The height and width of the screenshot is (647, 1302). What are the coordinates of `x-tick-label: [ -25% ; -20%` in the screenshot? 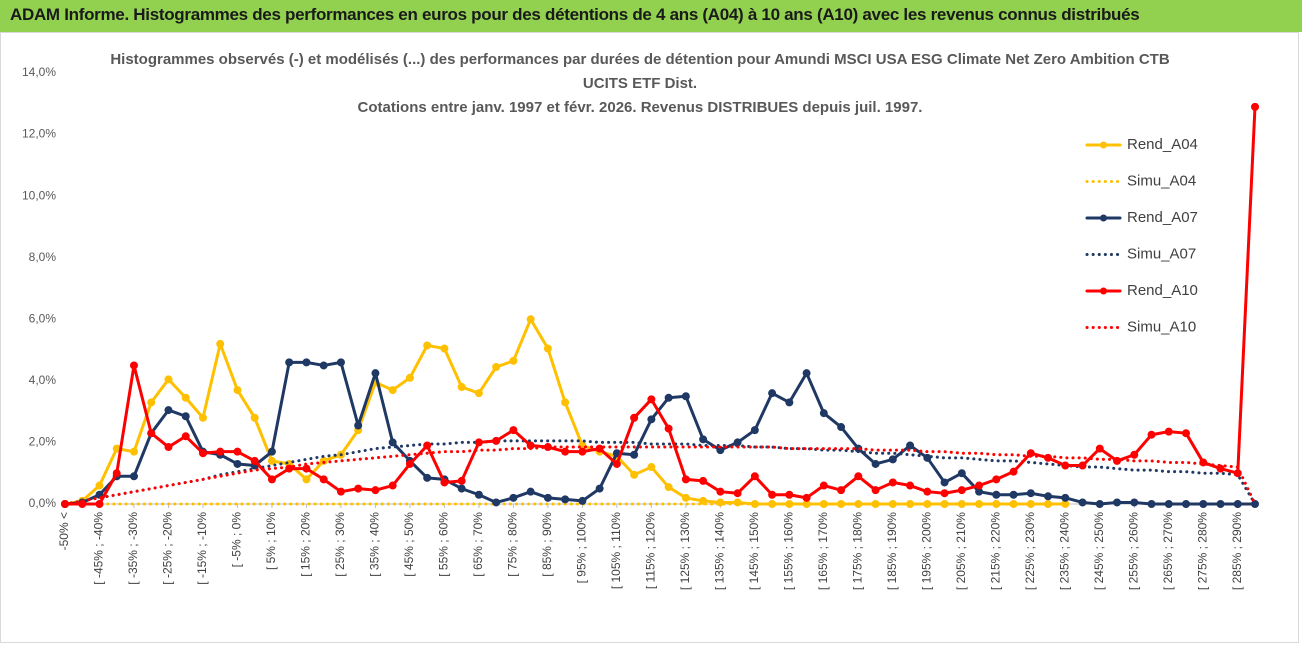 It's located at (168, 548).